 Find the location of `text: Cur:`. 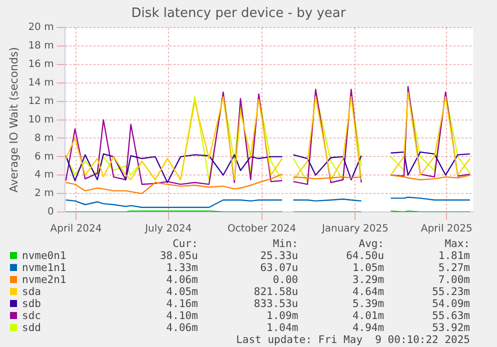

text: Cur: is located at coordinates (185, 244).